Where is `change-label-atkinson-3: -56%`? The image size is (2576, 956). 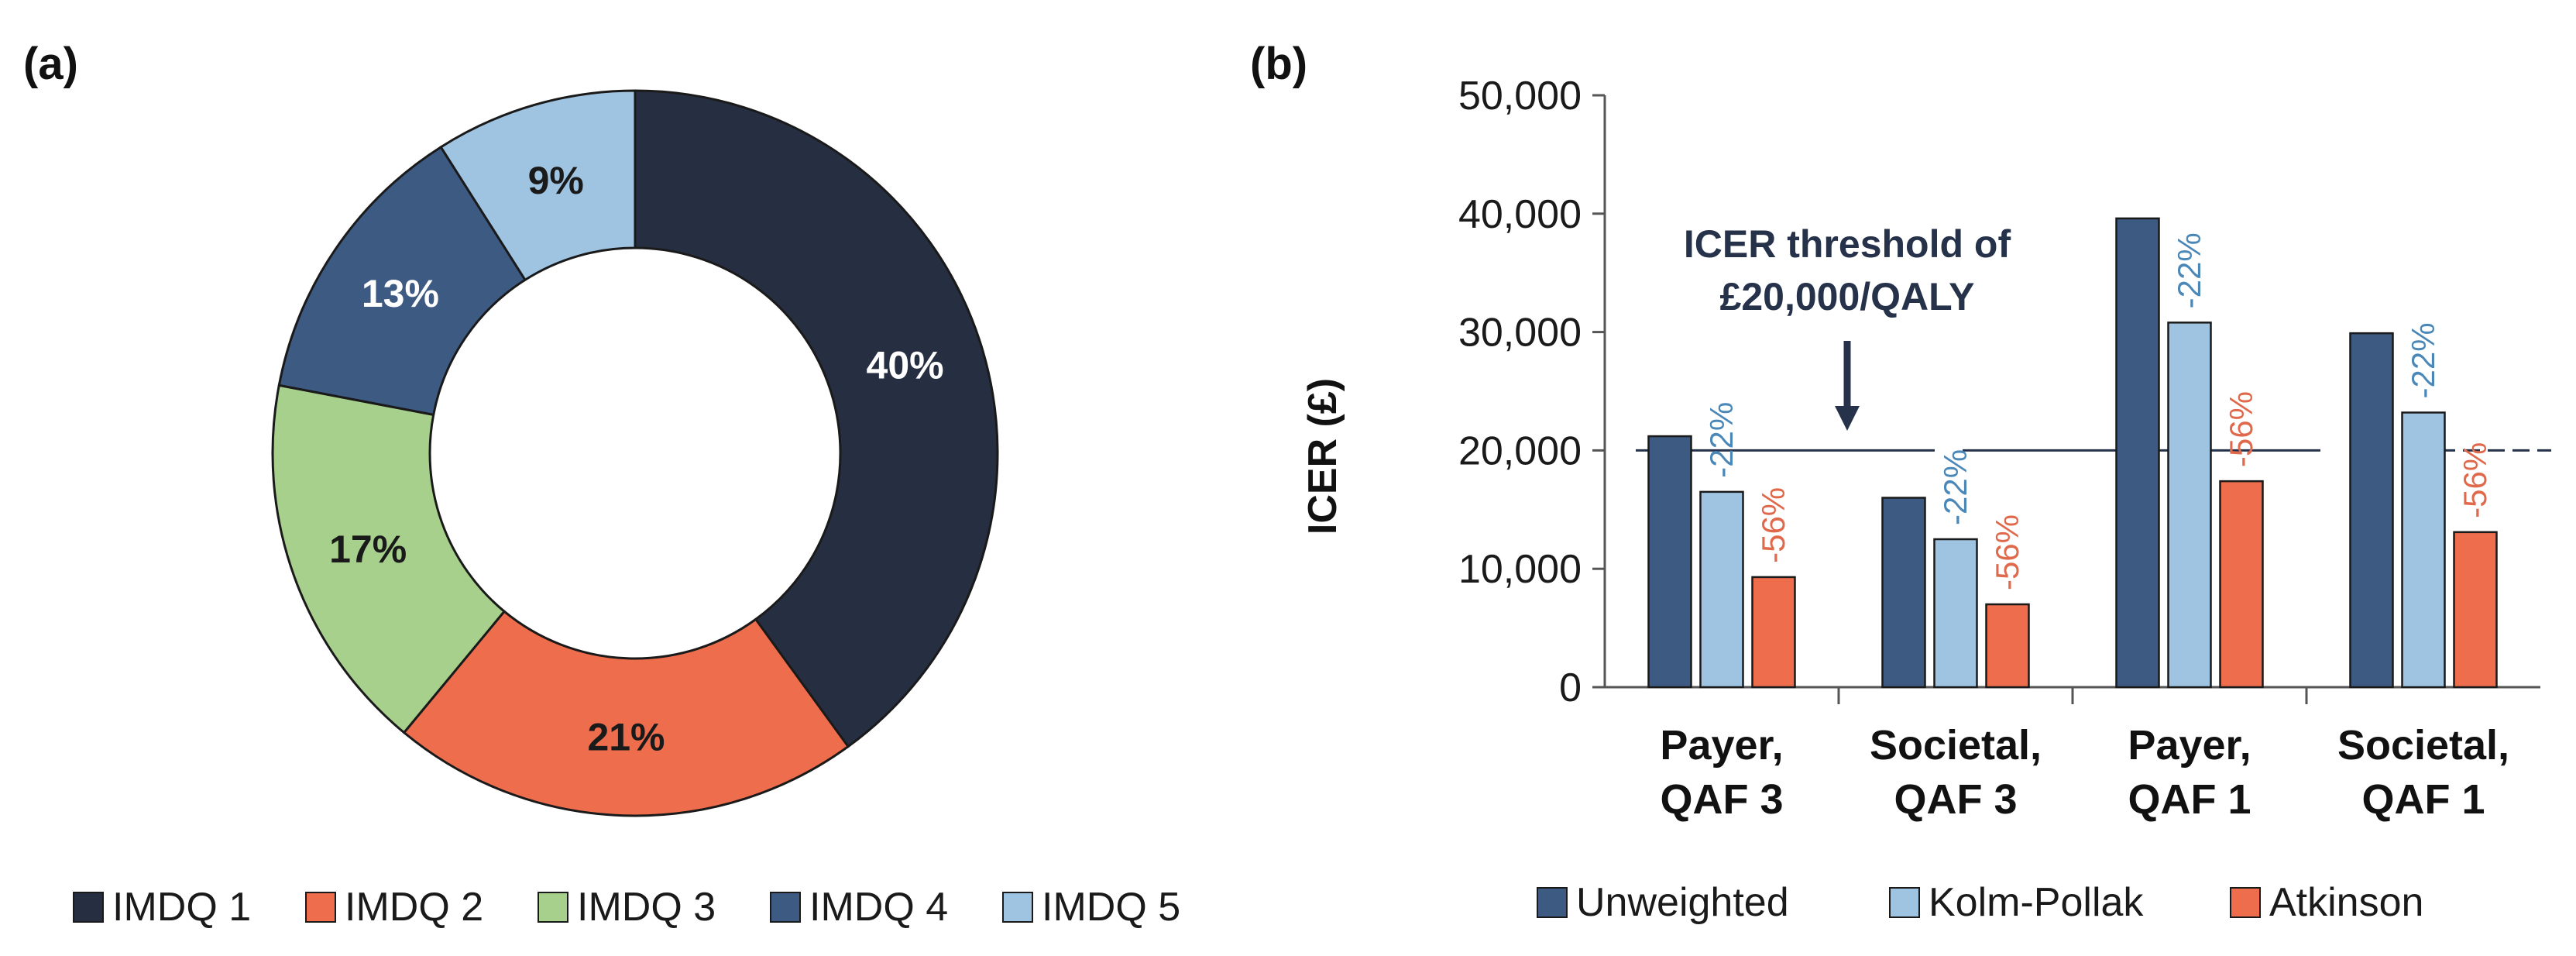 change-label-atkinson-3: -56% is located at coordinates (2241, 429).